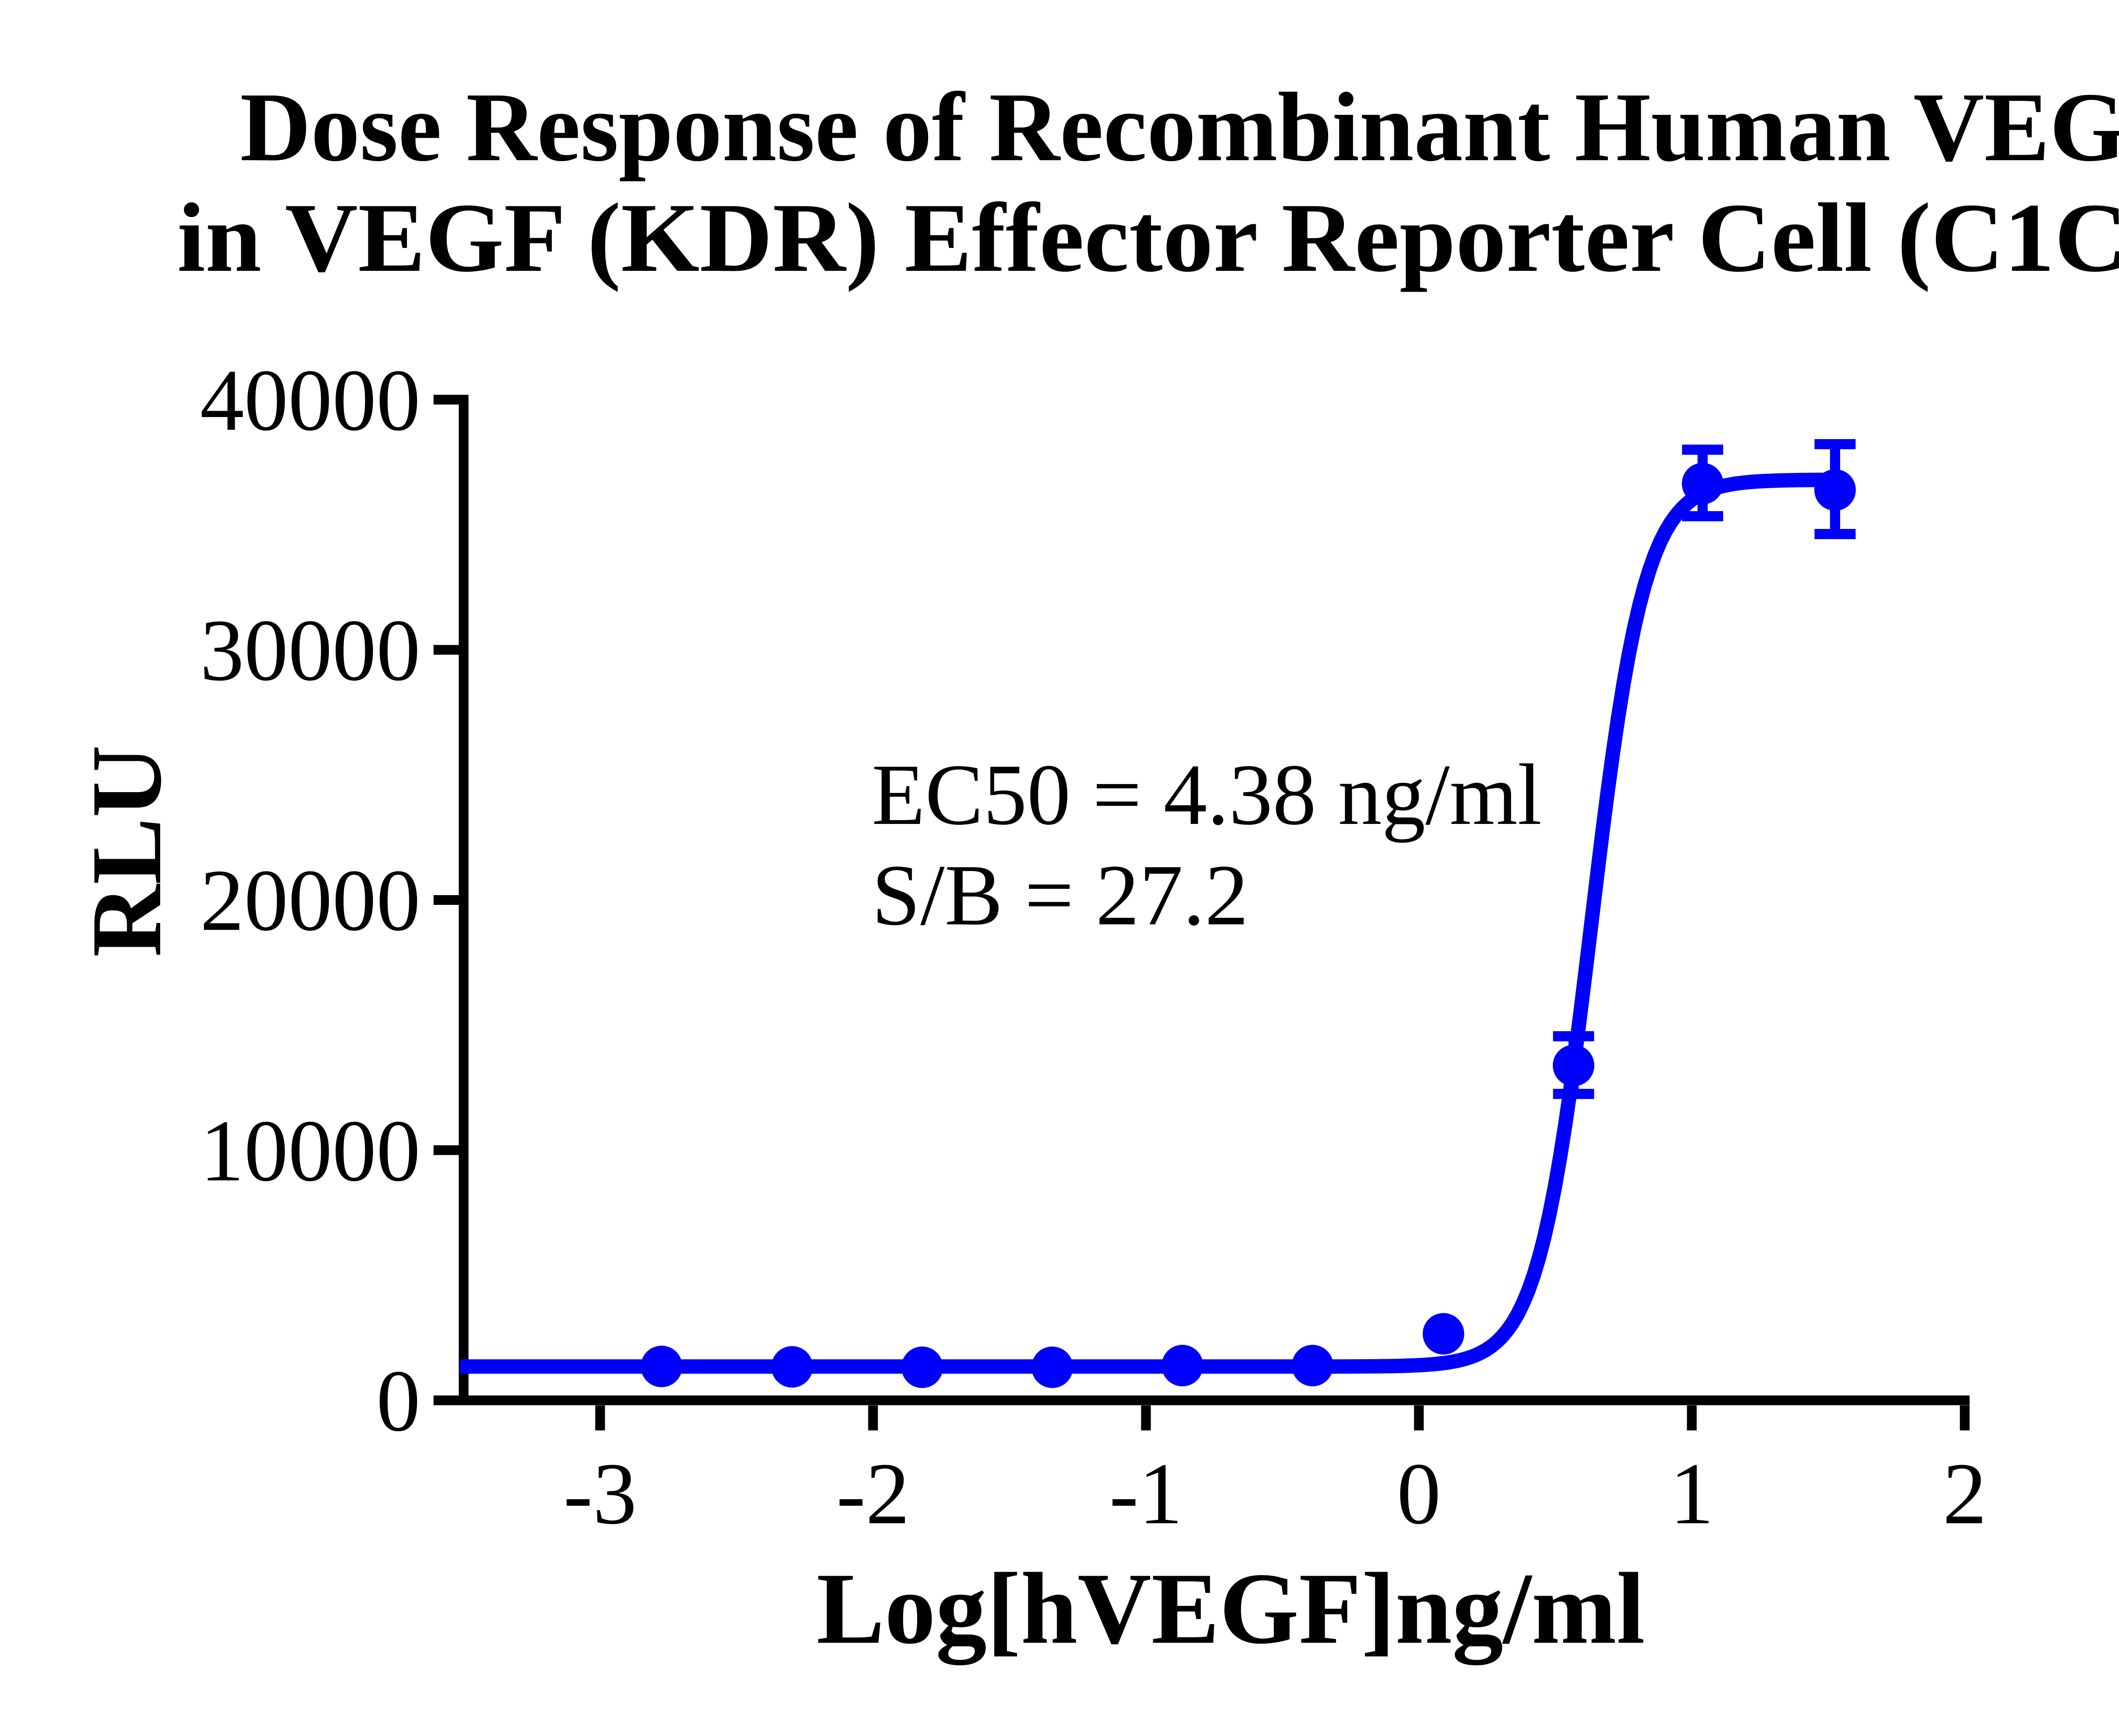 The width and height of the screenshot is (2119, 1736). Describe the element at coordinates (1965, 1493) in the screenshot. I see `svg-text: 2` at that location.